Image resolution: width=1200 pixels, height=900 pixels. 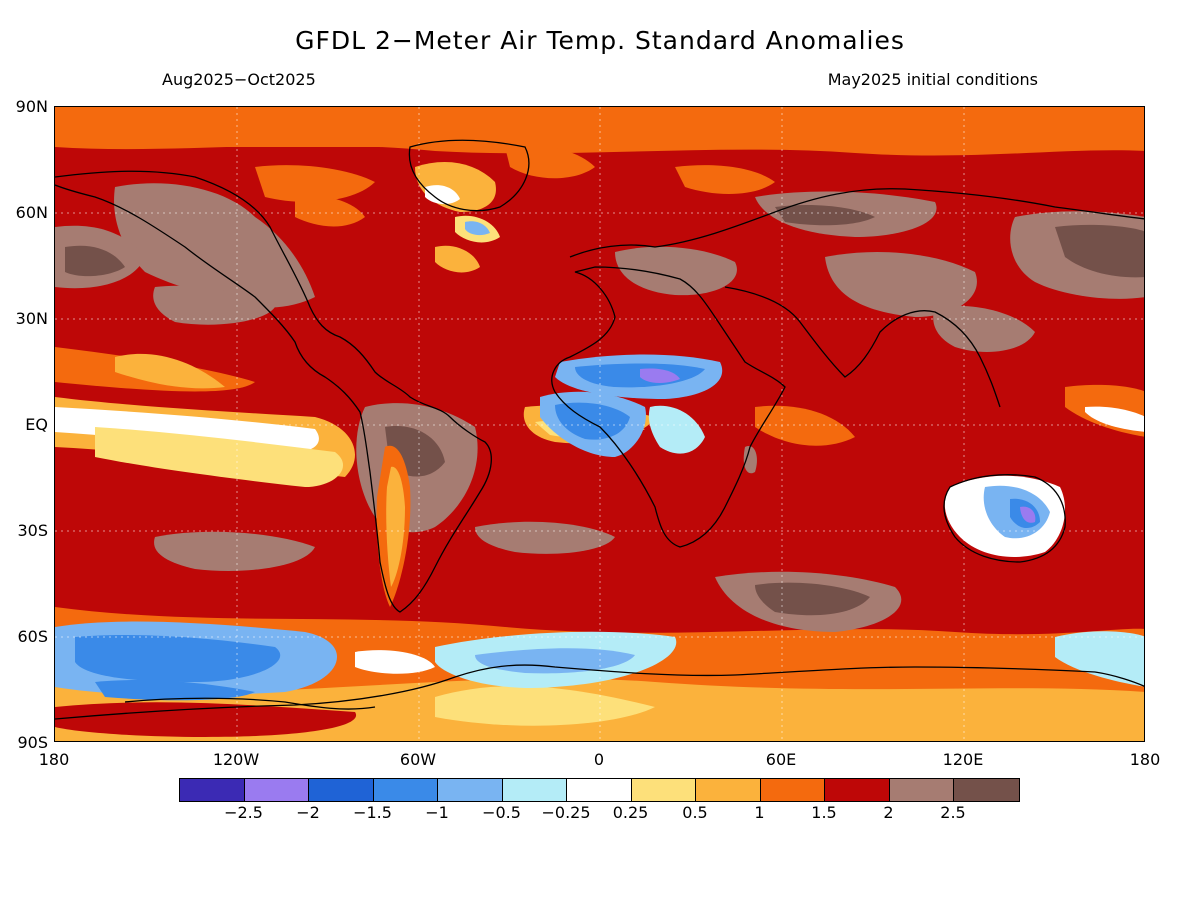 What do you see at coordinates (963, 759) in the screenshot?
I see `lon-label-120e: 120E` at bounding box center [963, 759].